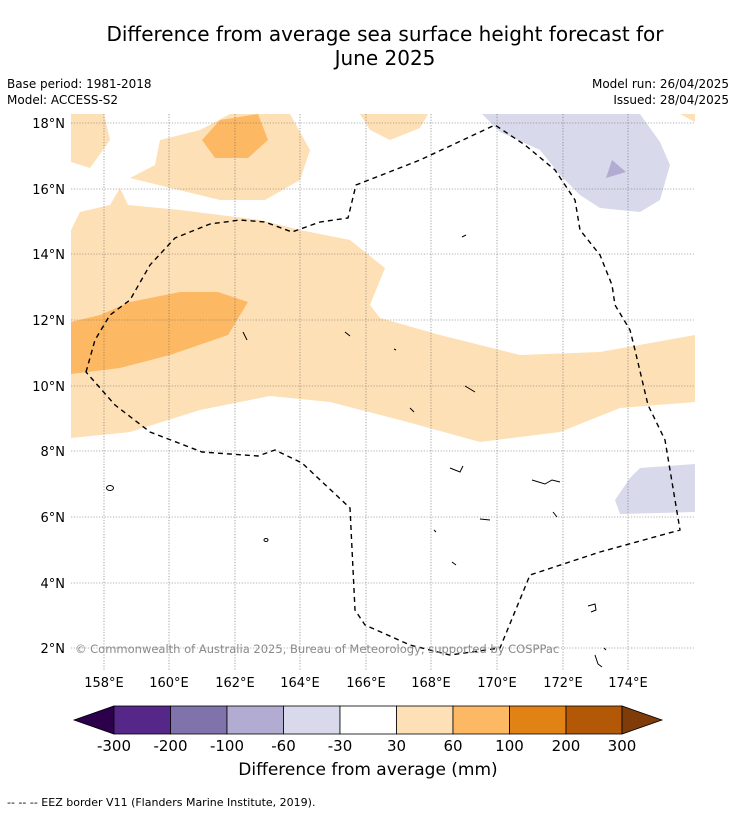  Describe the element at coordinates (671, 100) in the screenshot. I see `issued-date: Issued: 28/04/2025` at that location.